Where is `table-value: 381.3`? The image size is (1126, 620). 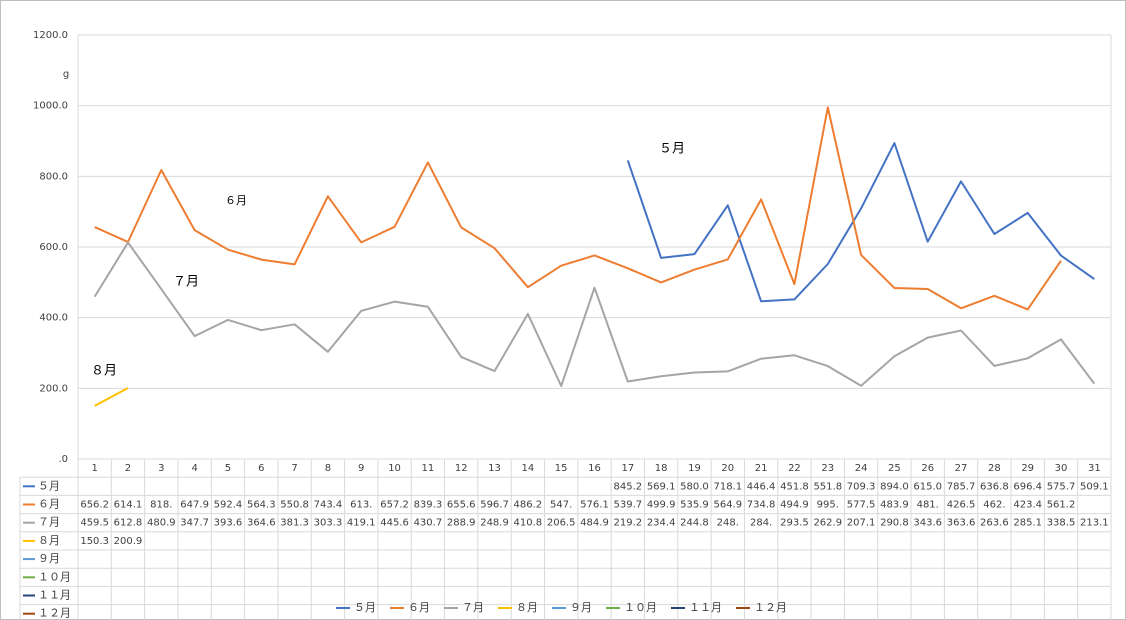
table-value: 381.3 is located at coordinates (294, 523).